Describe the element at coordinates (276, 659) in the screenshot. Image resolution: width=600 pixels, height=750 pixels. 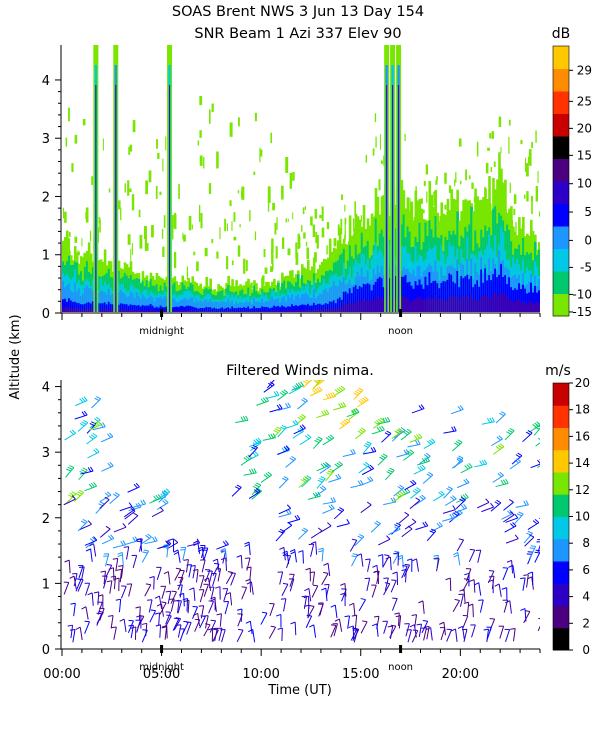
I see `winds-time-markers: midnight noon` at that location.